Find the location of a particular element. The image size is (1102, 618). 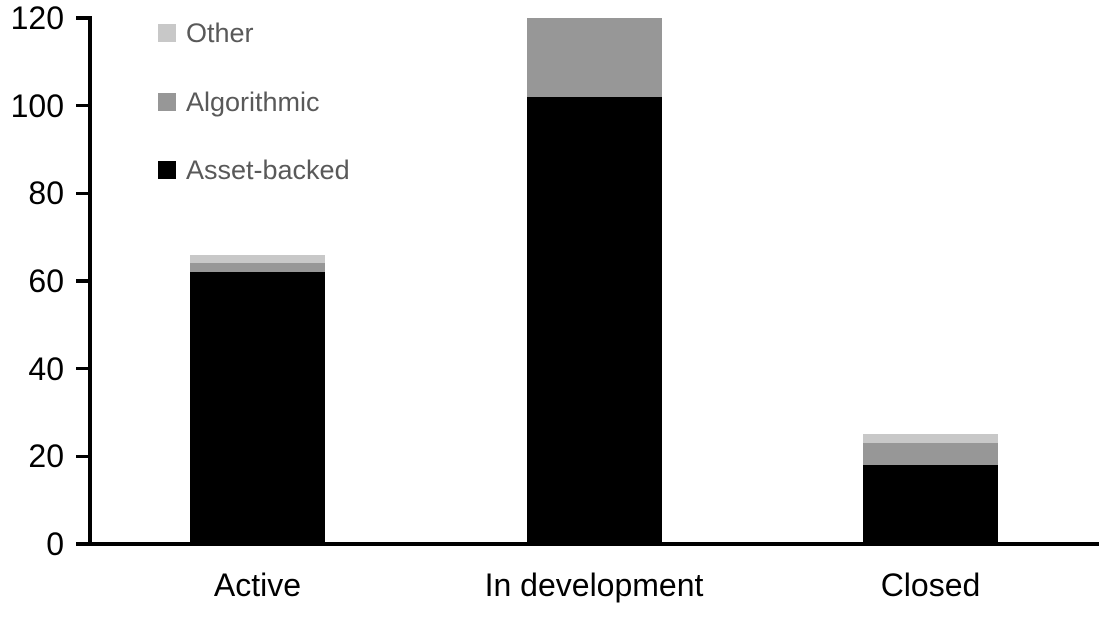

legend-item-other: Other is located at coordinates (206, 33).